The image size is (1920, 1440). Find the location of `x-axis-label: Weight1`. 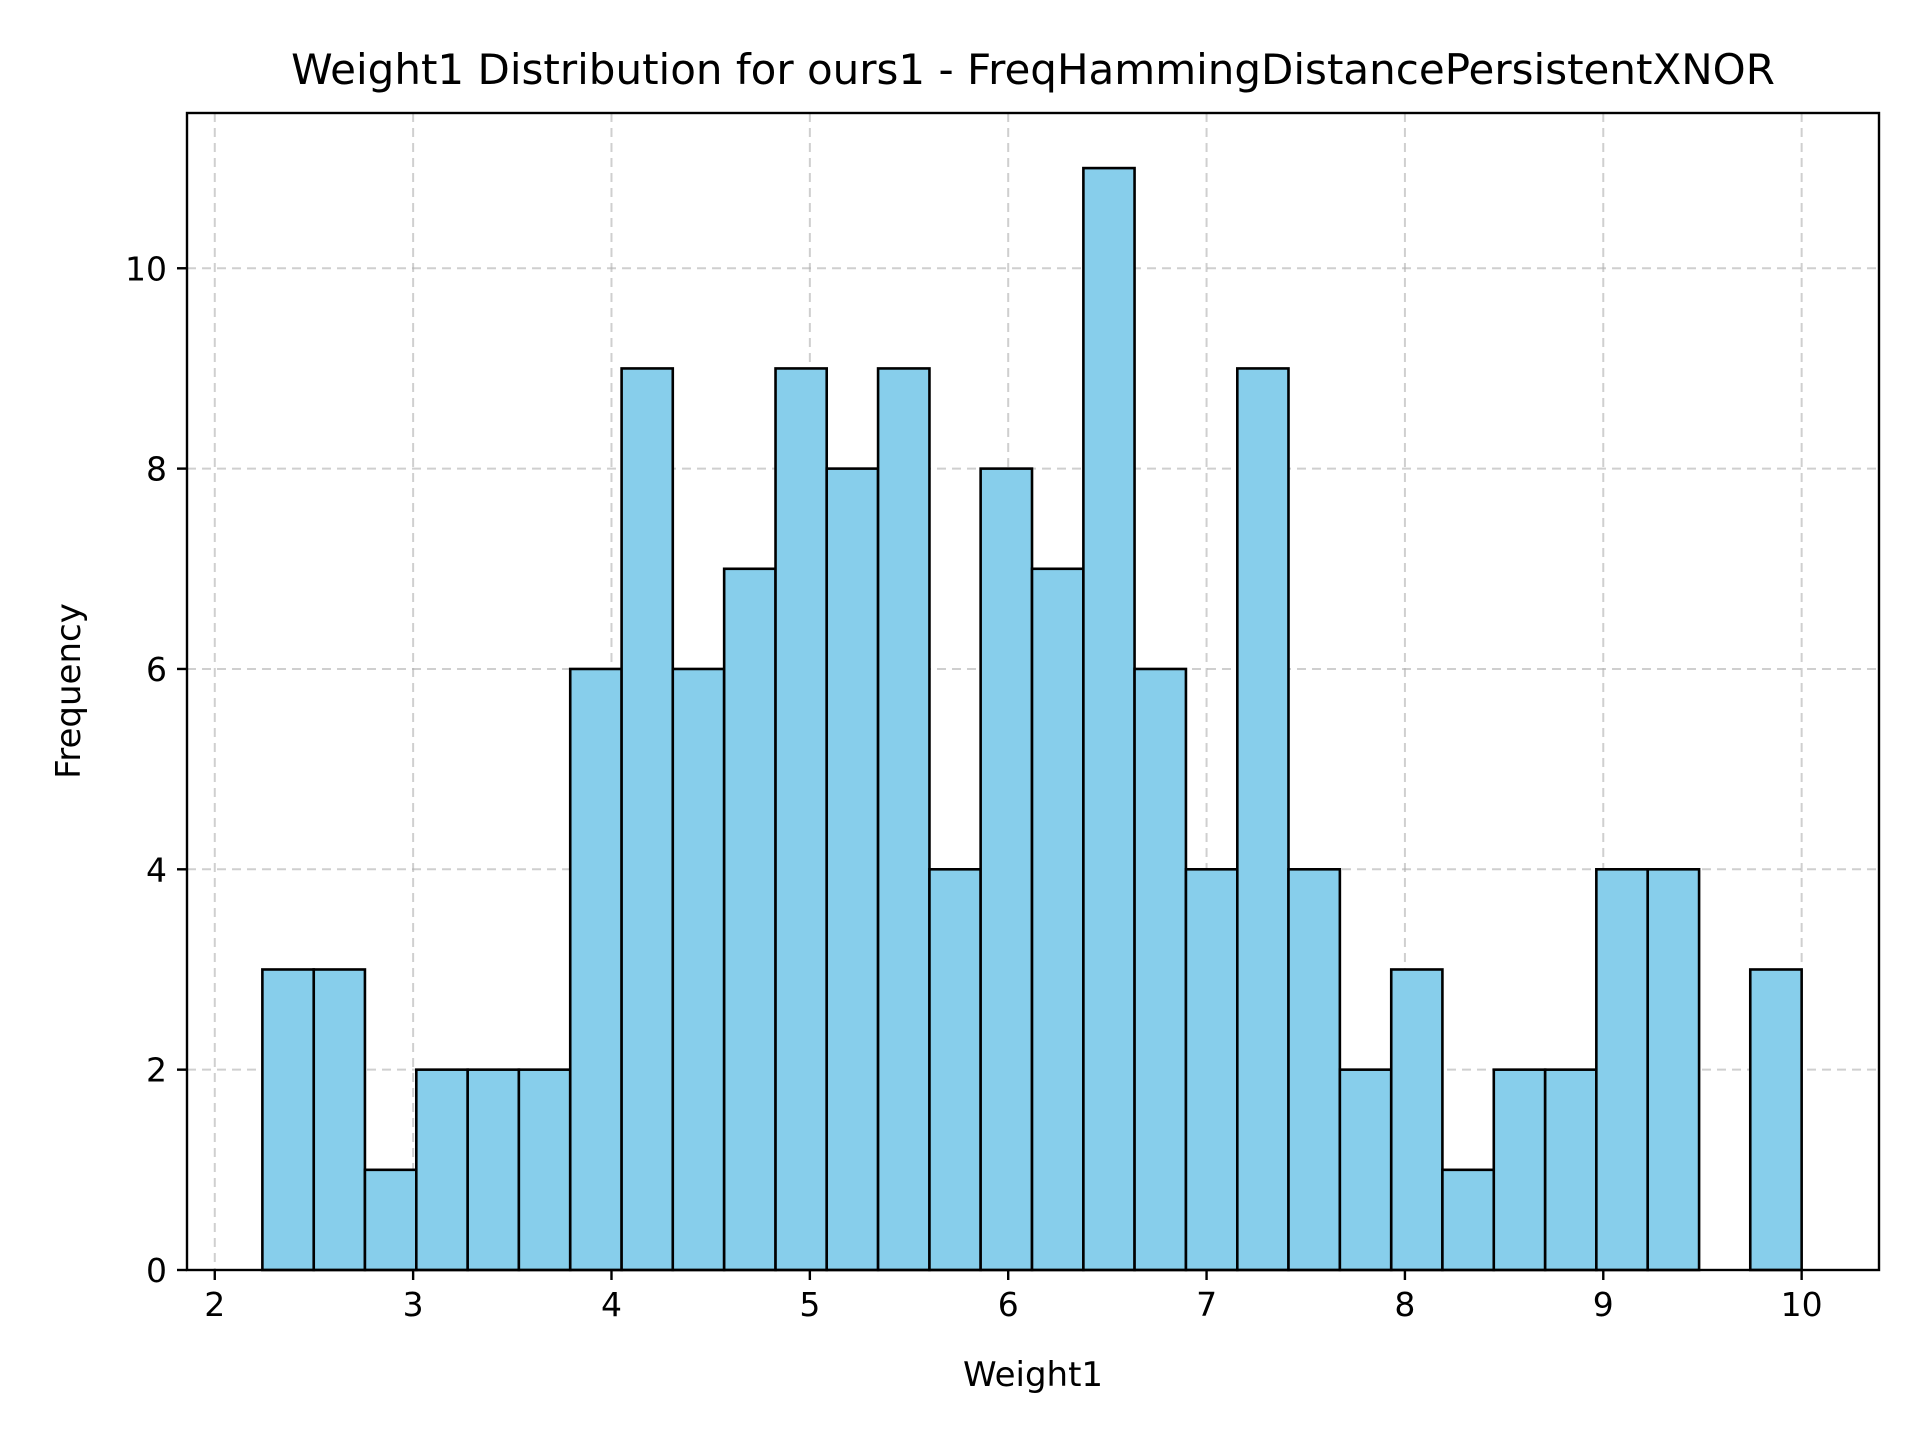

x-axis-label: Weight1 is located at coordinates (1033, 1375).